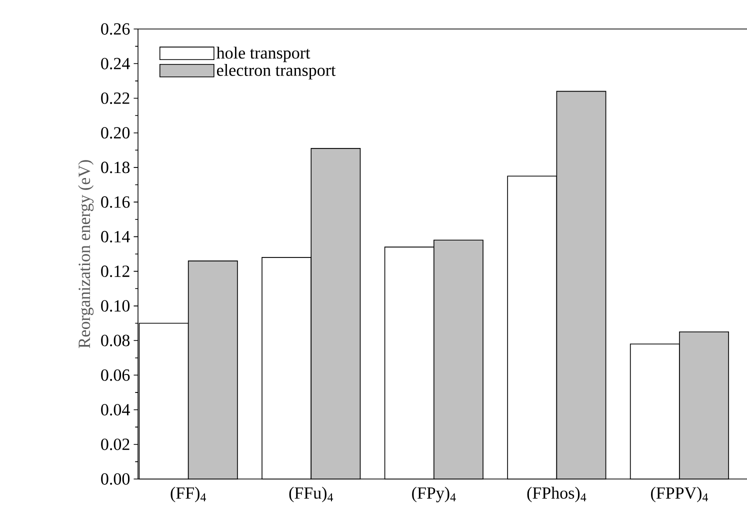 Image resolution: width=747 pixels, height=525 pixels. I want to click on y-tick-label: 0.04, so click(115, 410).